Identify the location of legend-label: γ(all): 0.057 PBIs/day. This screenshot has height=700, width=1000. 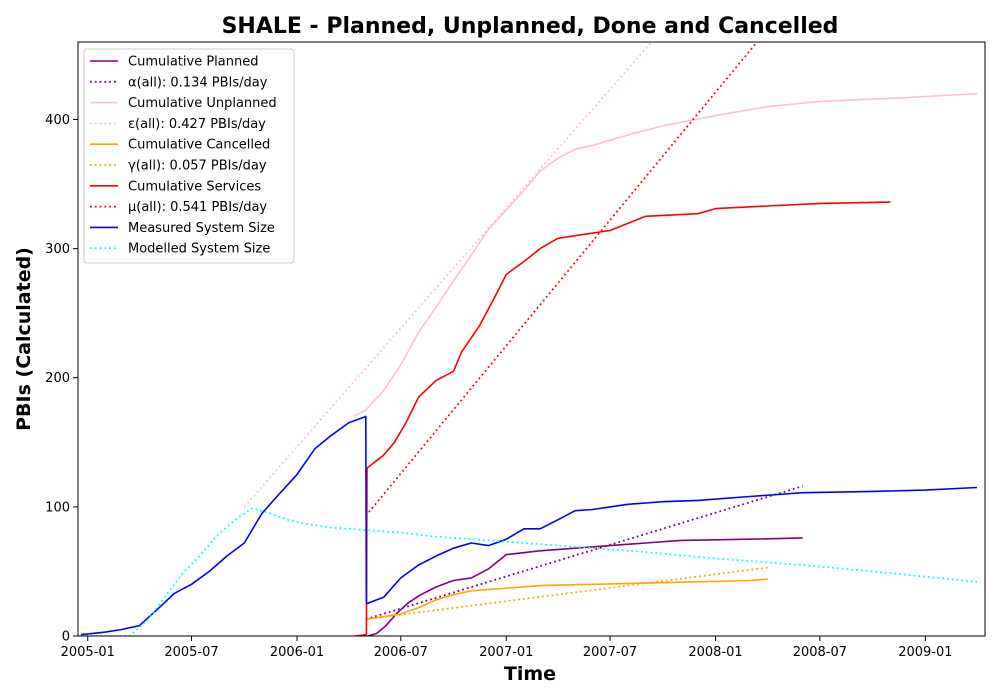
(197, 166).